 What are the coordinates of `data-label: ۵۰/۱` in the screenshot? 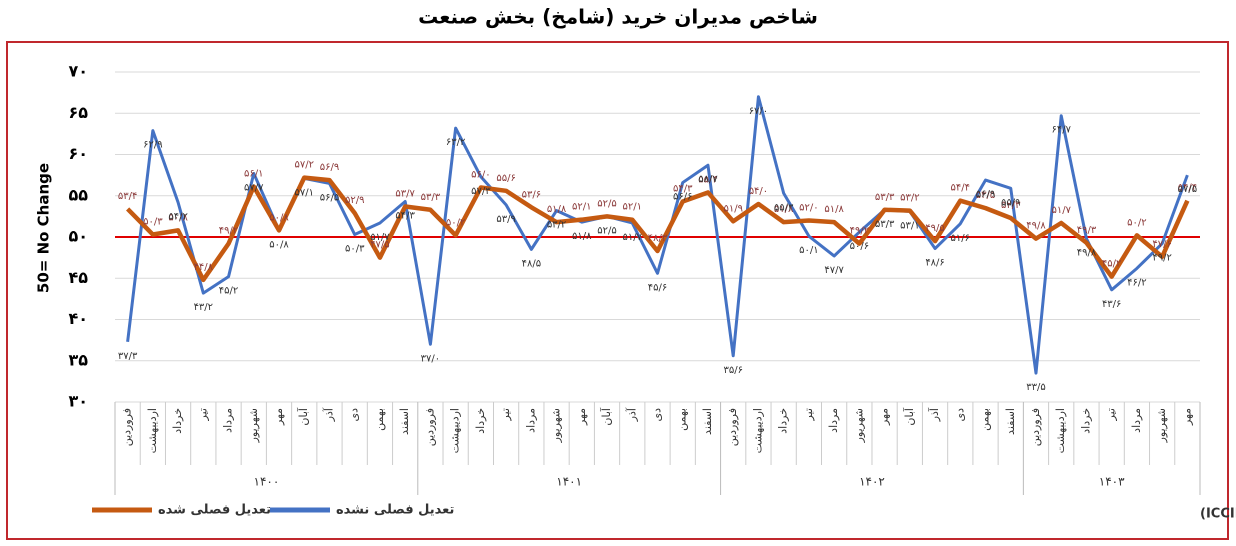 It's located at (808, 250).